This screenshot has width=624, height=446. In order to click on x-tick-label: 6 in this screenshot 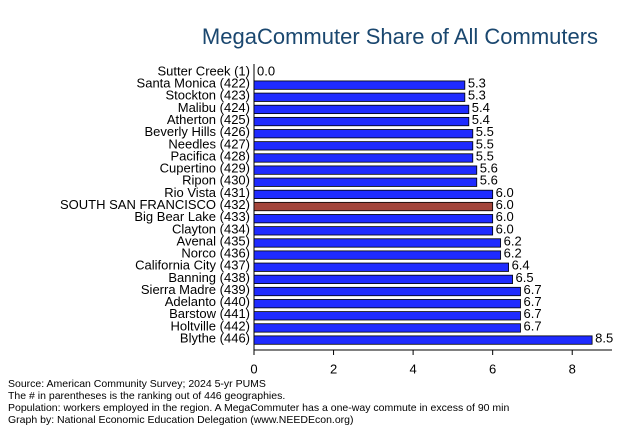, I will do `click(492, 368)`.